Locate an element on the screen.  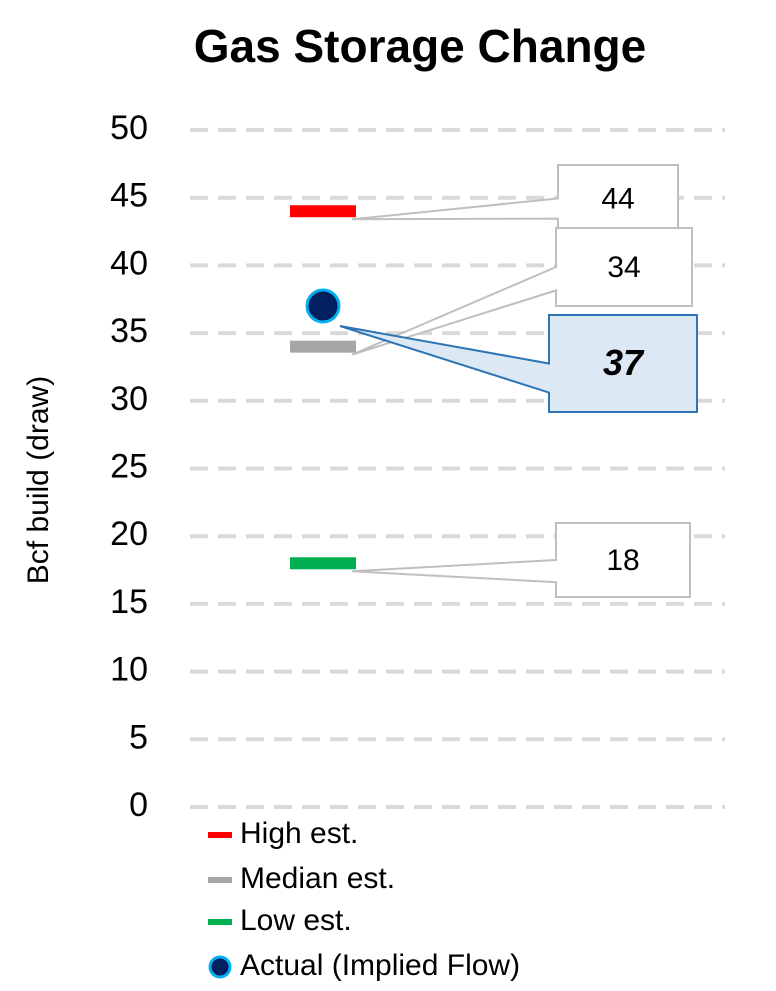
y-tick-label: 10 is located at coordinates (129, 670).